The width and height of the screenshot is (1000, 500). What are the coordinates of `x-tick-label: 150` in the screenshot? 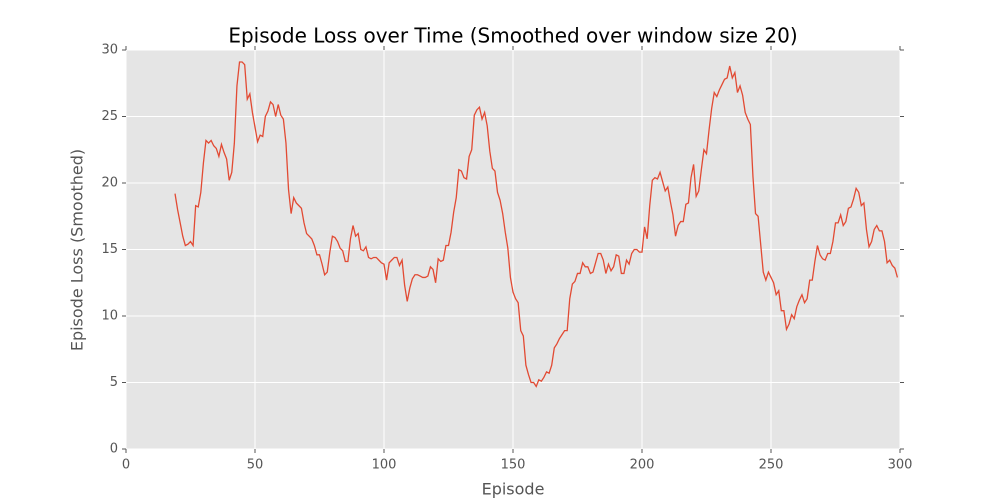 It's located at (513, 465).